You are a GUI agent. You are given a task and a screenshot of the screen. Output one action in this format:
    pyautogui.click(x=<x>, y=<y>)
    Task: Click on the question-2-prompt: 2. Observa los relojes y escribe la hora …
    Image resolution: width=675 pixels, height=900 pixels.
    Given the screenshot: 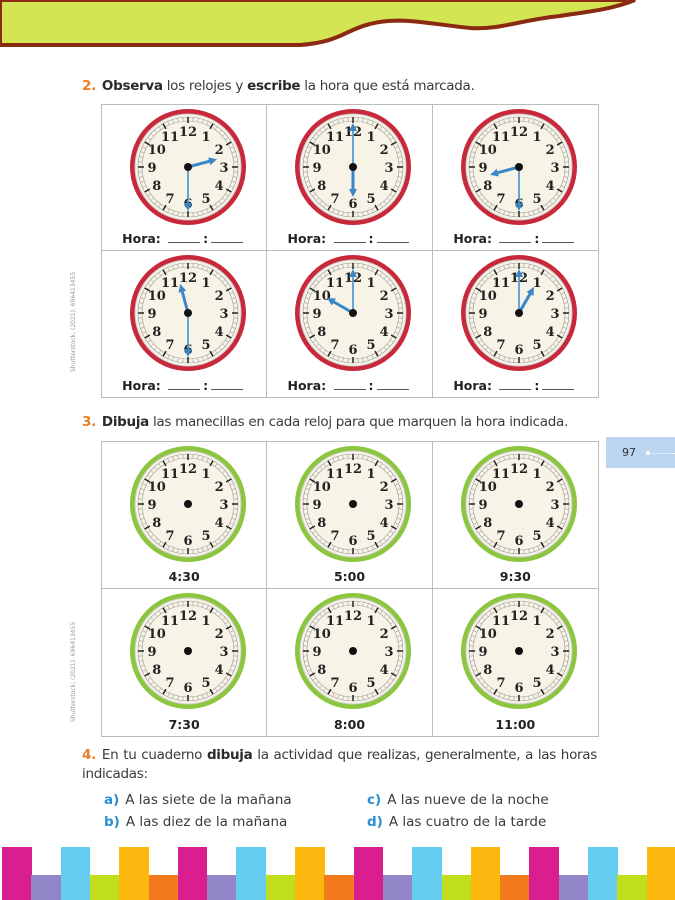 What is the action you would take?
    pyautogui.click(x=278, y=86)
    